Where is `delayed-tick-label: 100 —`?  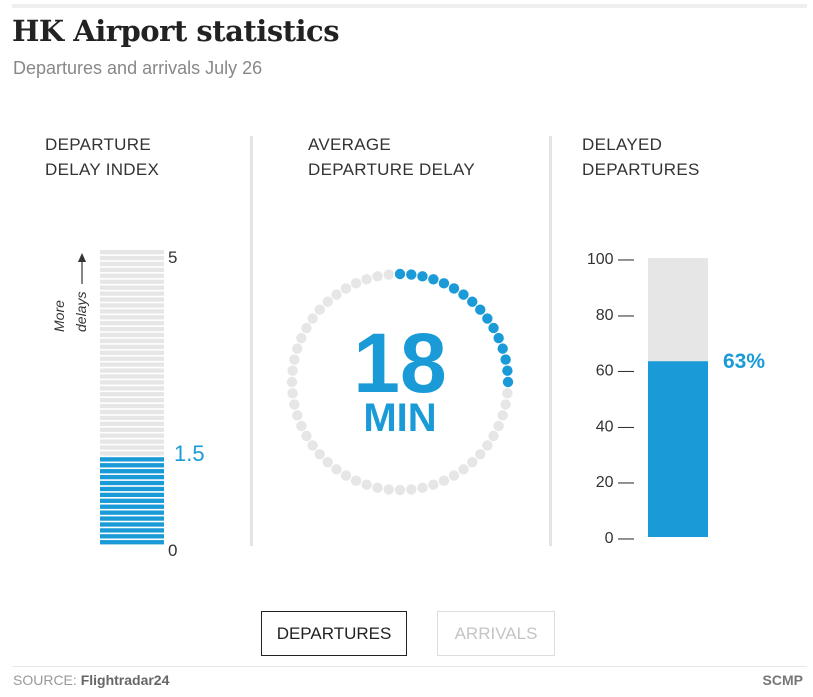
delayed-tick-label: 100 — is located at coordinates (610, 259).